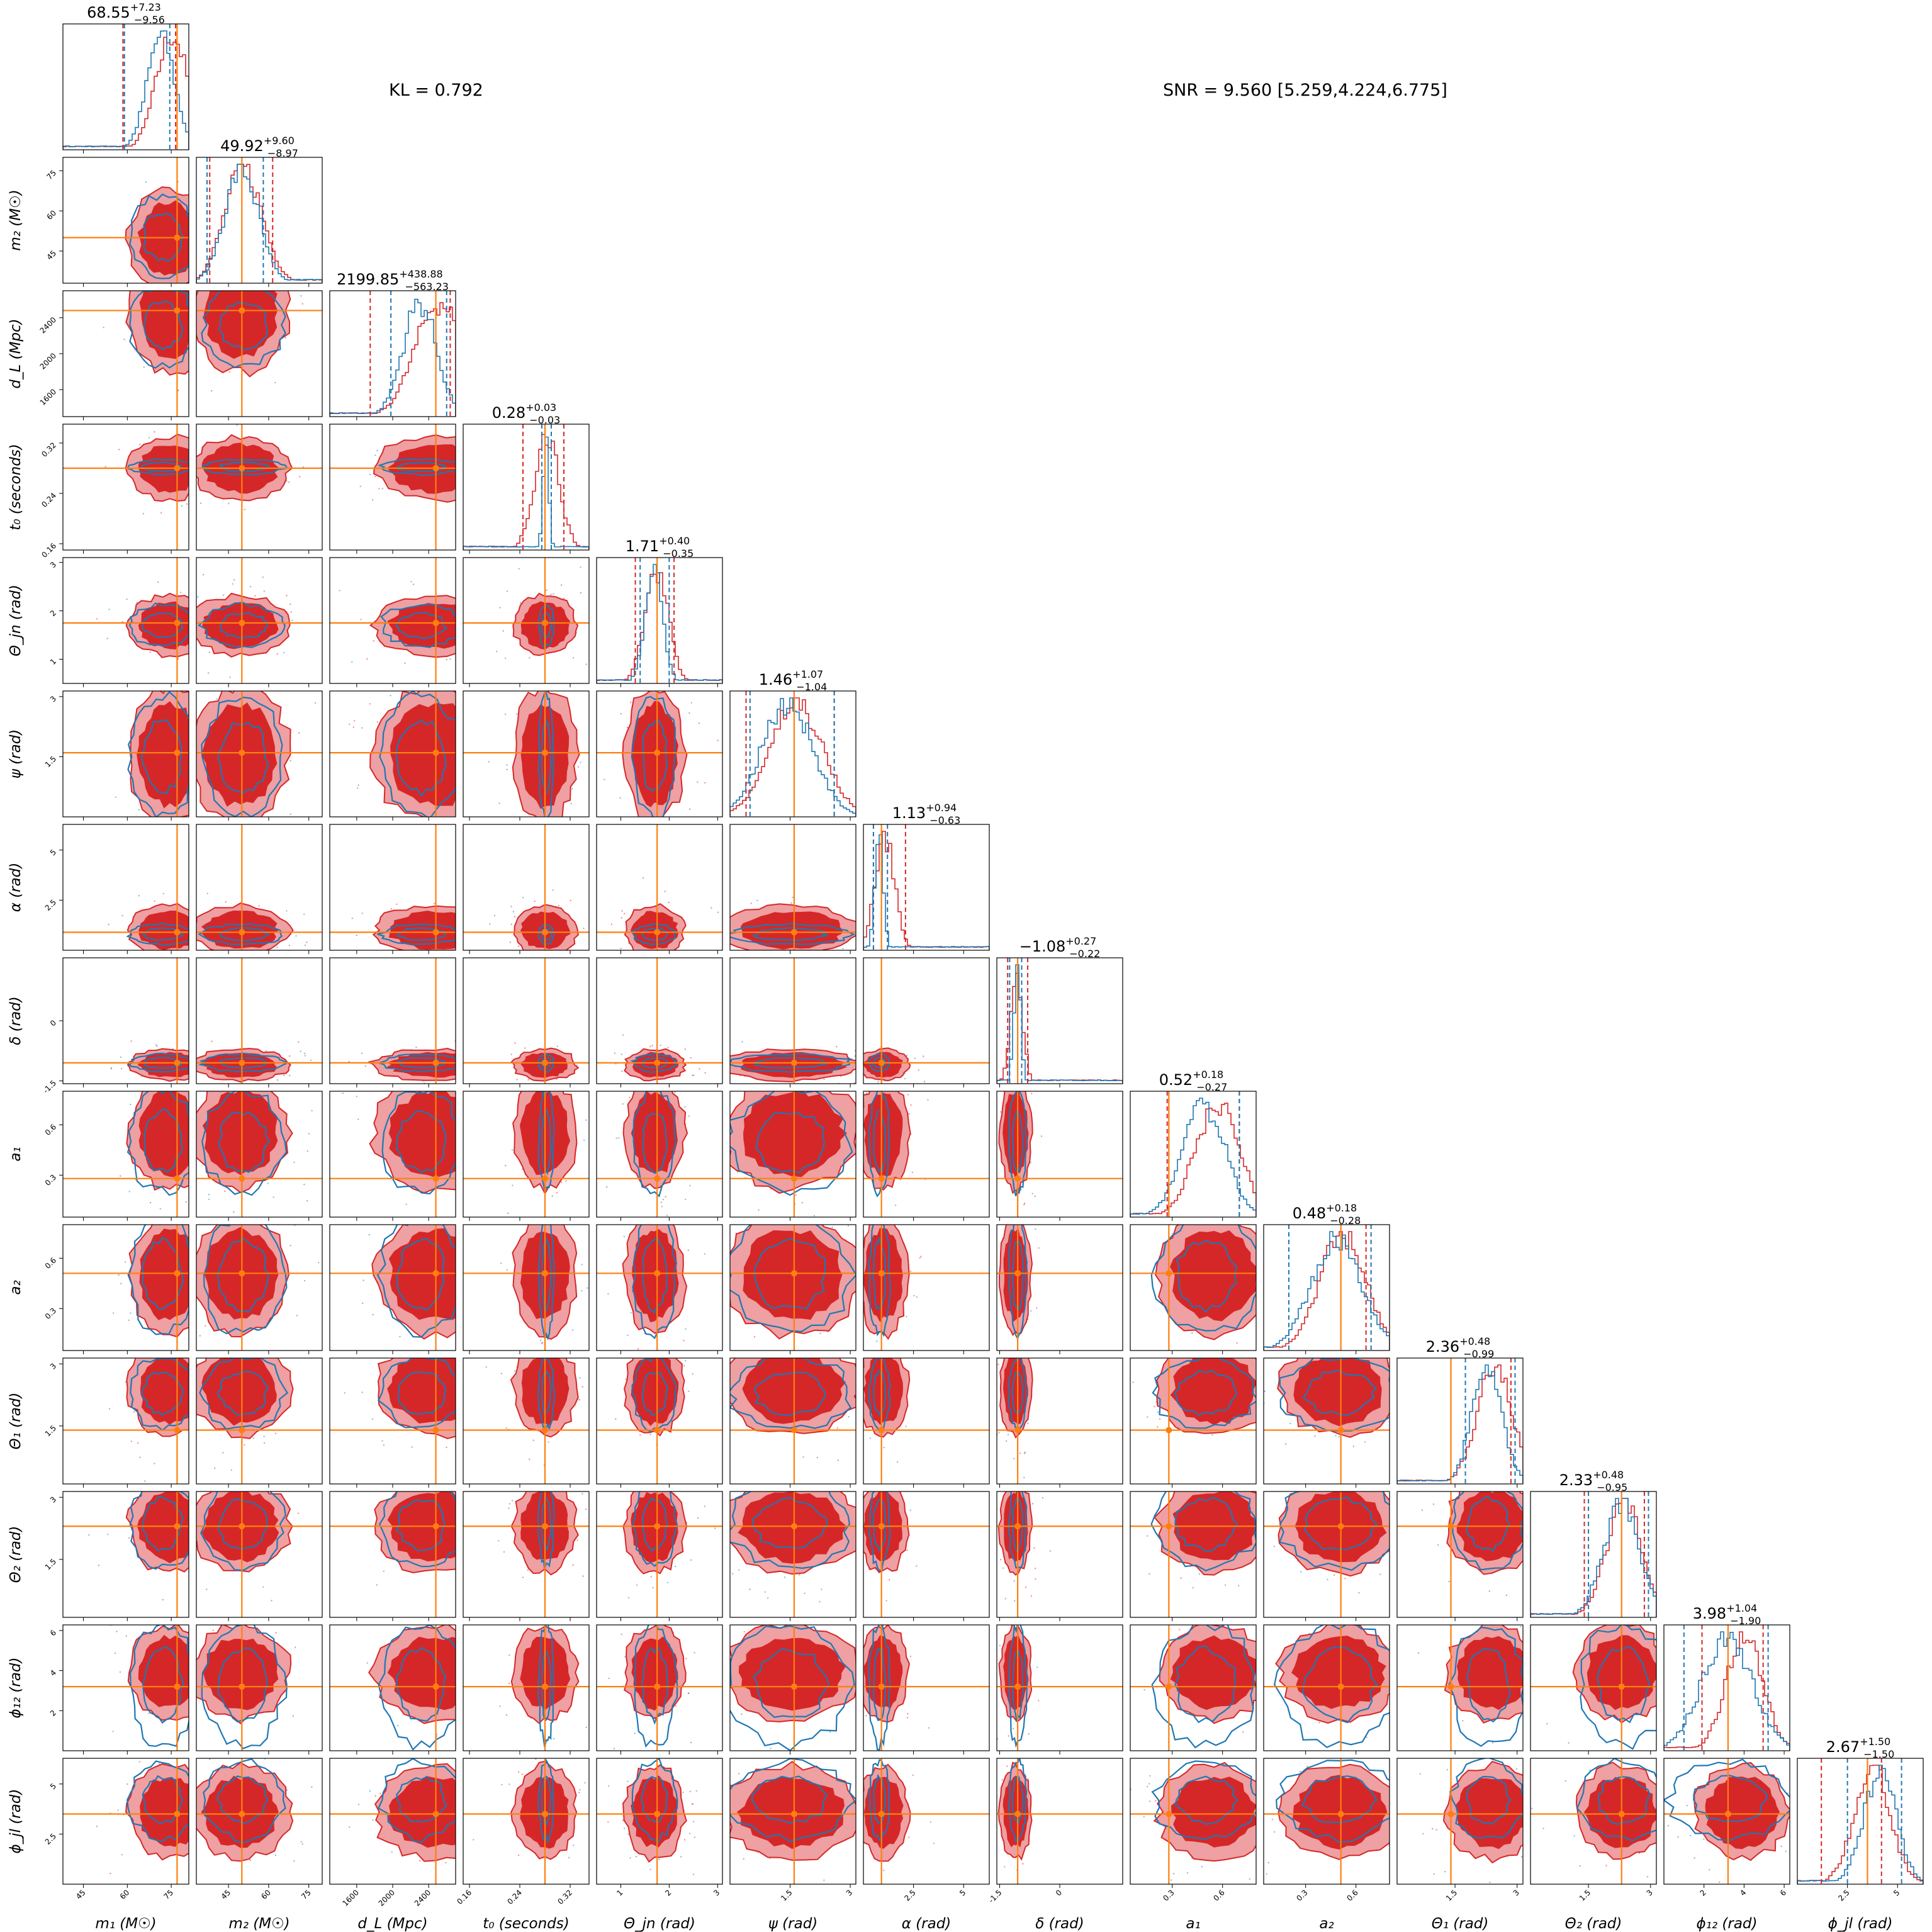 The height and width of the screenshot is (1932, 1932). What do you see at coordinates (1060, 1024) in the screenshot?
I see `histogram-b` at bounding box center [1060, 1024].